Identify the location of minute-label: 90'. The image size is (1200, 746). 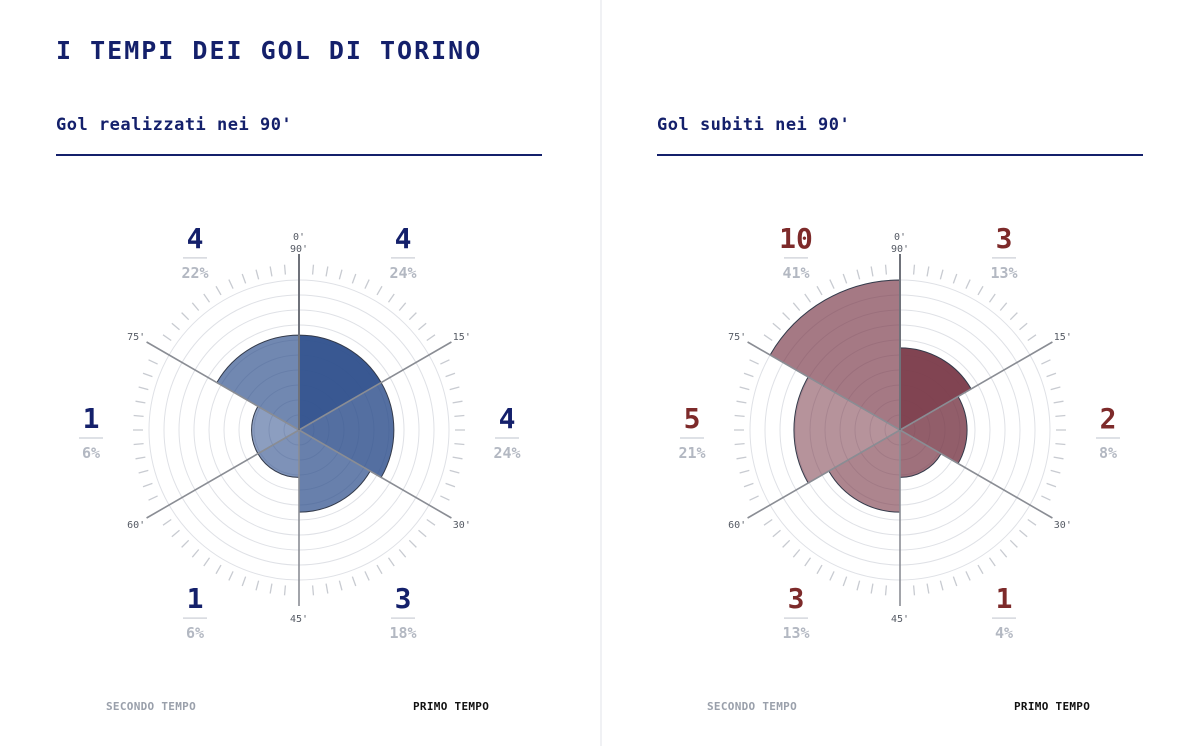
(299, 249).